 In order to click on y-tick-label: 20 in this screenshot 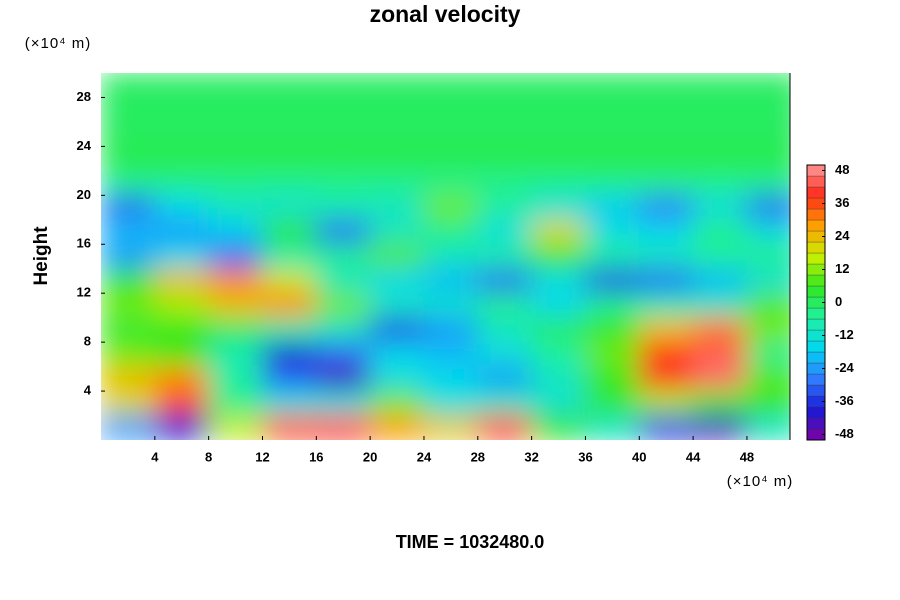, I will do `click(84, 194)`.